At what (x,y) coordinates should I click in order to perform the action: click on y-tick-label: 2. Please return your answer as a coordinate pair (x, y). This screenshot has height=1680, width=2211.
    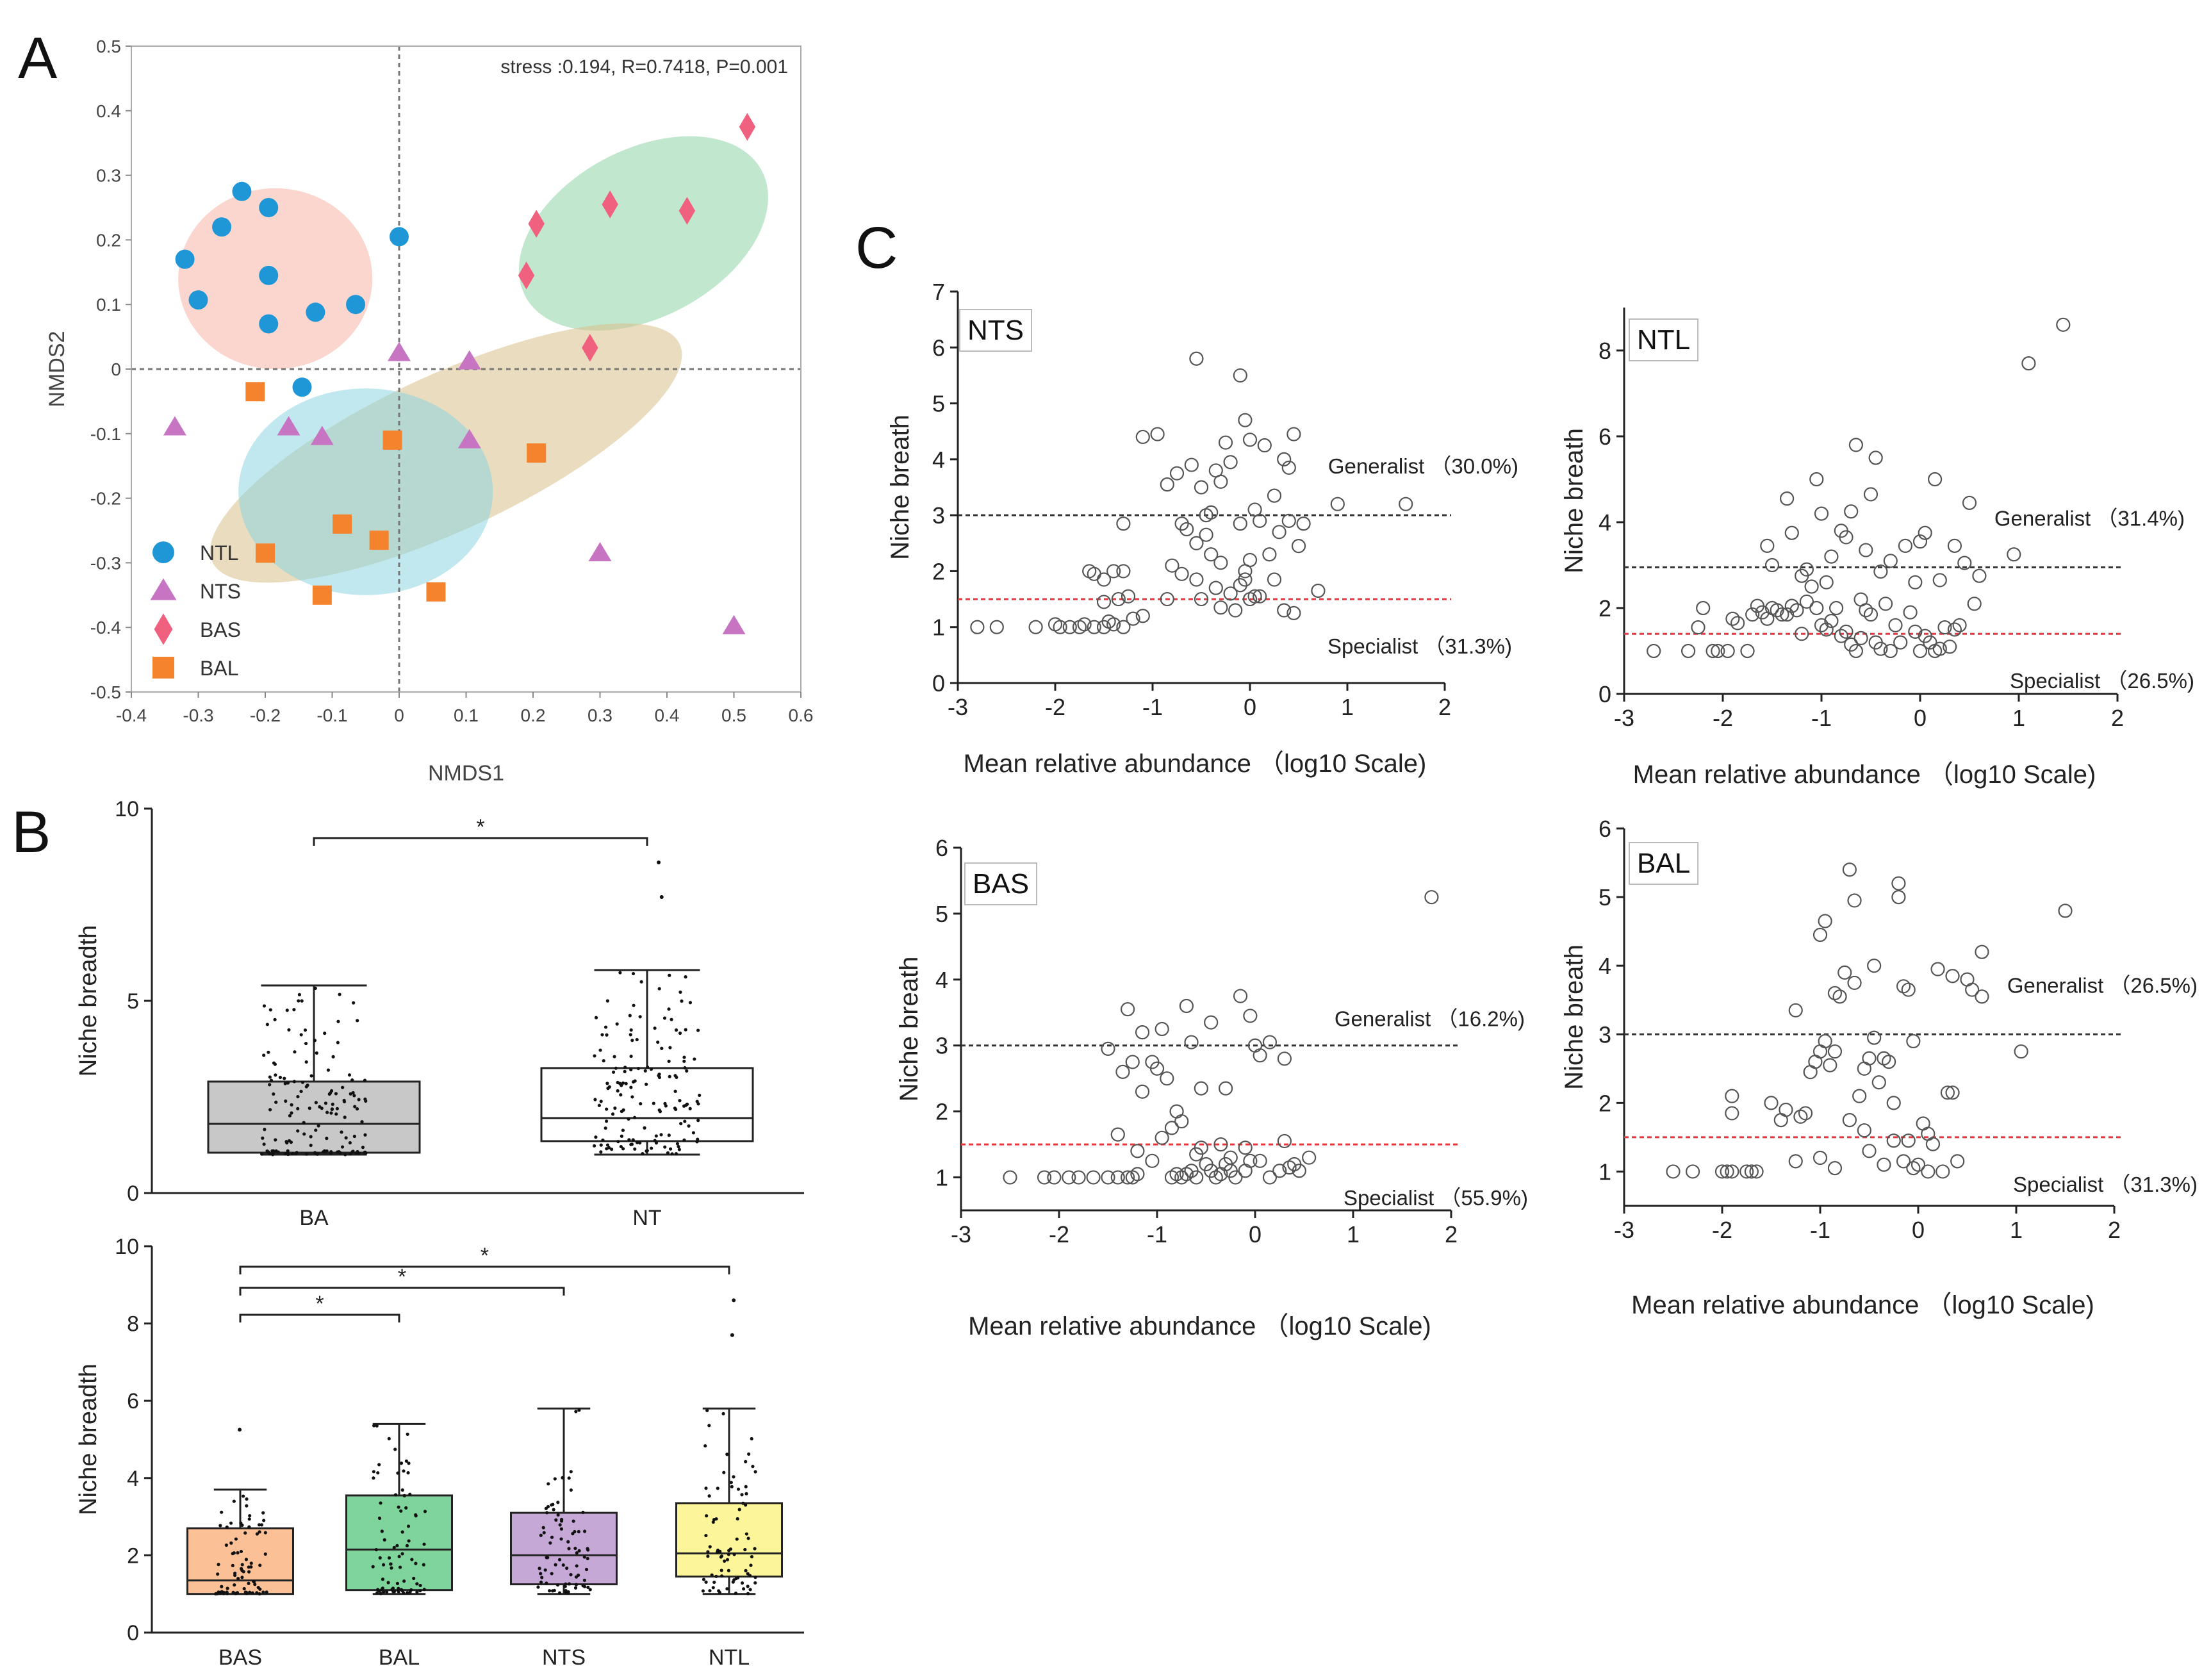
    Looking at the image, I should click on (1605, 1103).